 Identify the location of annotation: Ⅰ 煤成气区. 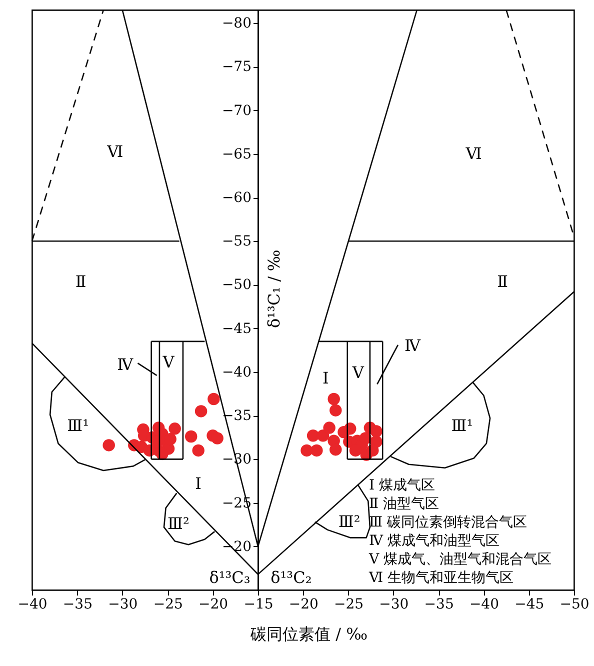
(402, 486).